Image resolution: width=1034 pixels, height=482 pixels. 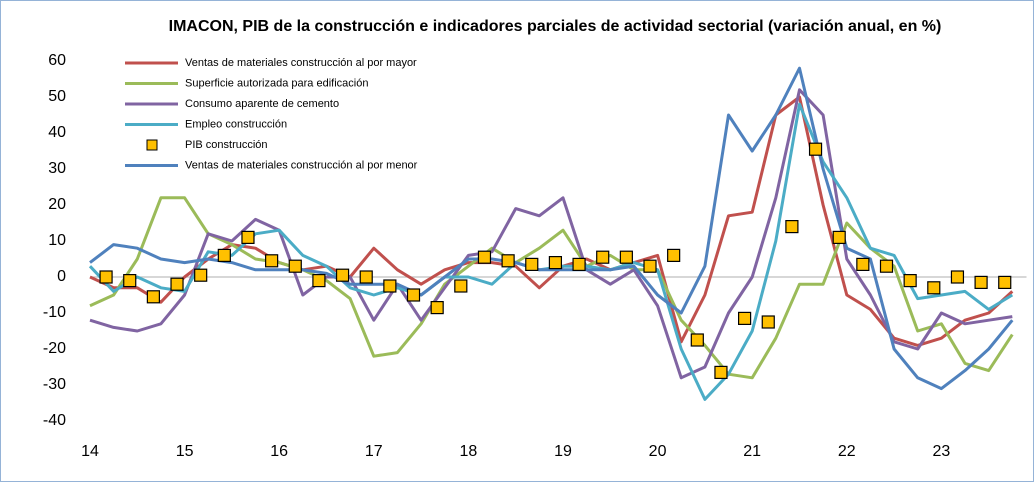 I want to click on y-tick-label: 50, so click(x=57, y=96).